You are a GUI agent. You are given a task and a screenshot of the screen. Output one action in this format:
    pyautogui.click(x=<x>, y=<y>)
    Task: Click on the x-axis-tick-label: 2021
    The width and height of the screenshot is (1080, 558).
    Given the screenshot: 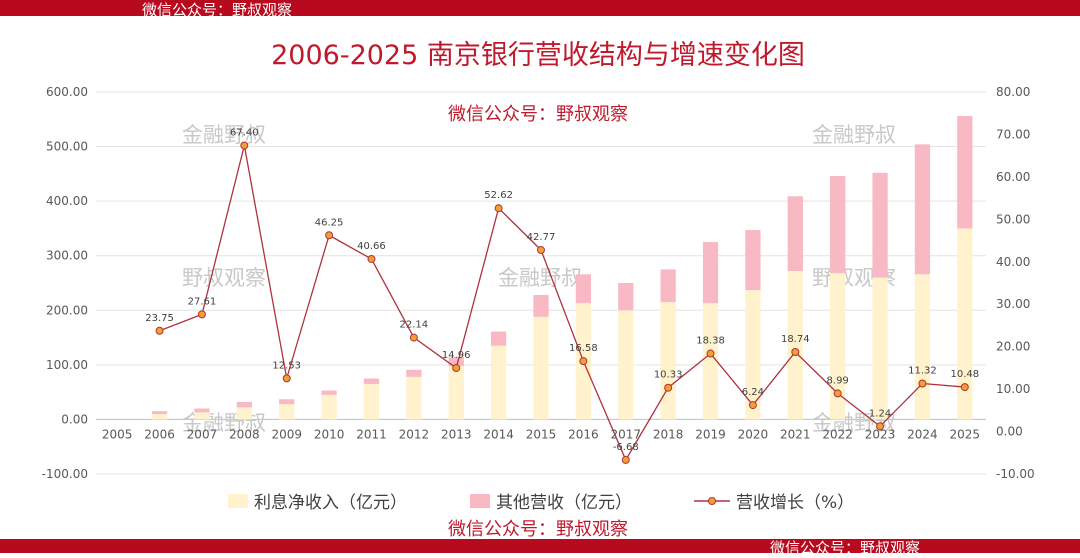 What is the action you would take?
    pyautogui.click(x=795, y=434)
    